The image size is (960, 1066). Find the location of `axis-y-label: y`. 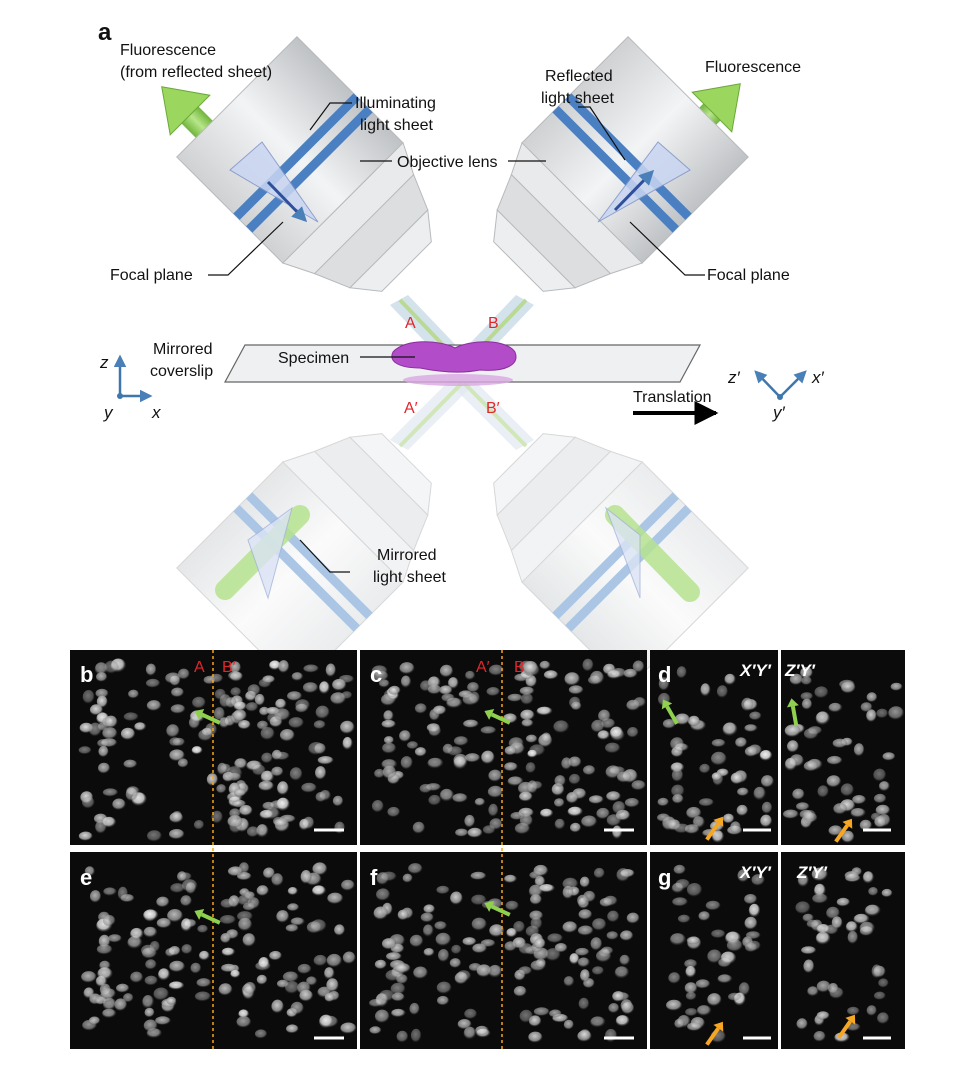

axis-y-label: y is located at coordinates (108, 412).